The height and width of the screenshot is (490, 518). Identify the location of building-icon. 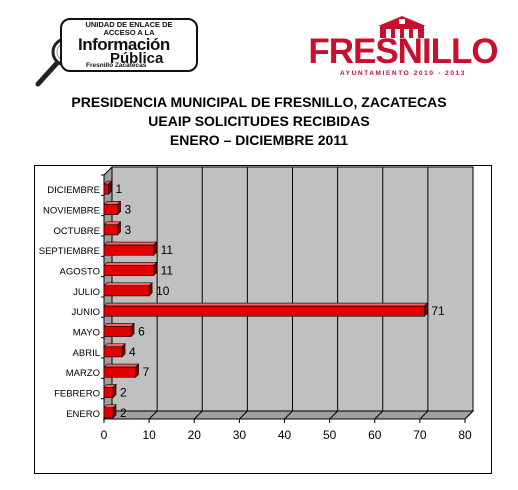
(402, 27).